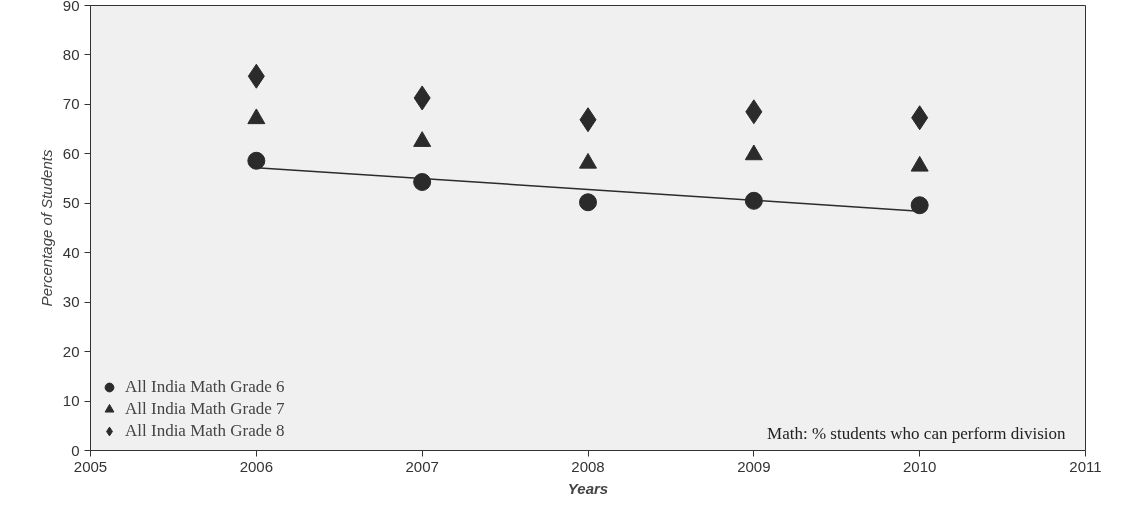 This screenshot has width=1125, height=518. What do you see at coordinates (71, 351) in the screenshot?
I see `y-tick-label: 20` at bounding box center [71, 351].